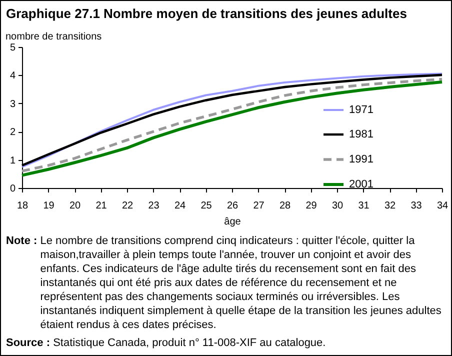 The height and width of the screenshot is (356, 452). I want to click on x-tick-label: 34, so click(442, 206).